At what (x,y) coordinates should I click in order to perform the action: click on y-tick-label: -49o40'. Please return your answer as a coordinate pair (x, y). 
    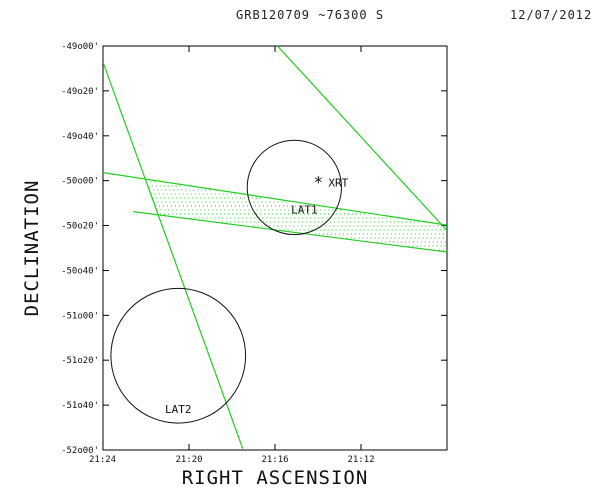
    Looking at the image, I should click on (80, 137).